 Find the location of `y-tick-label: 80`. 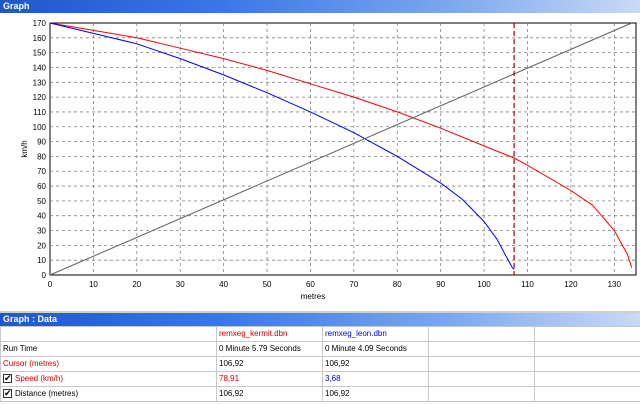

y-tick-label: 80 is located at coordinates (41, 156).